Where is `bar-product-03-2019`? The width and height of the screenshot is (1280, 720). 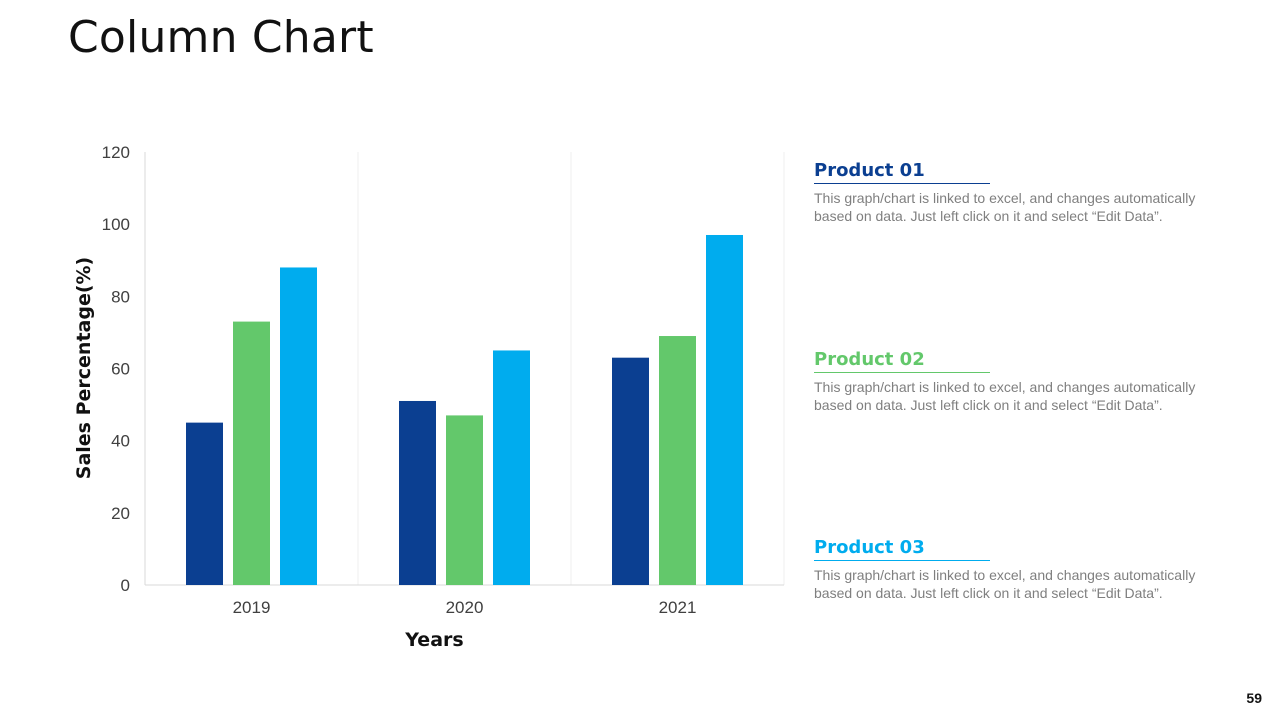
bar-product-03-2019 is located at coordinates (298, 426).